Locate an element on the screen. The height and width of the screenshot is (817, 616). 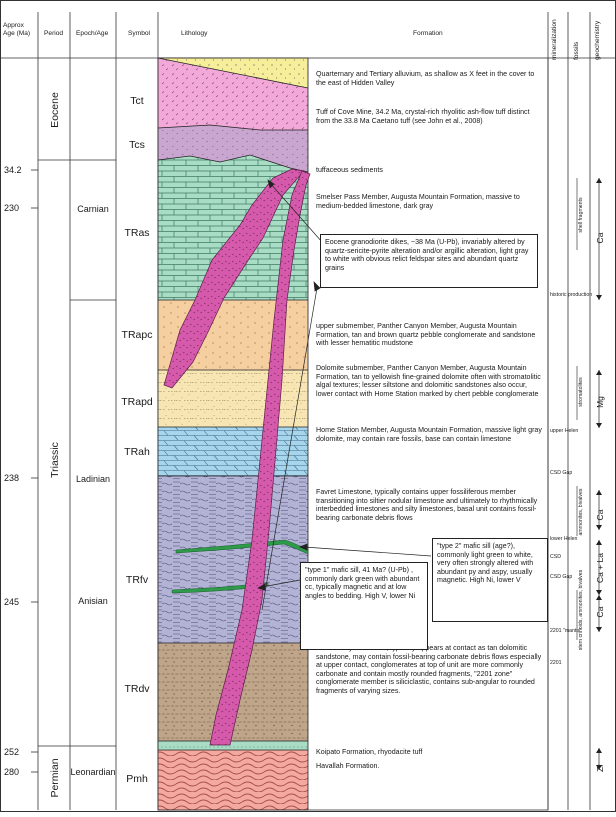
granodiorite-dike-lower is located at coordinates (260, 458).